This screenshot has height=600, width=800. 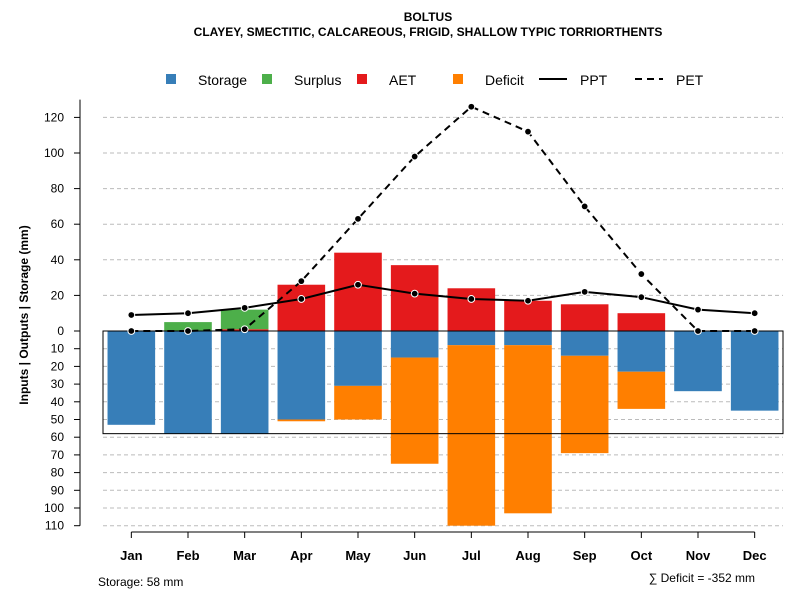 I want to click on x-tick-label-may: May, so click(x=358, y=555).